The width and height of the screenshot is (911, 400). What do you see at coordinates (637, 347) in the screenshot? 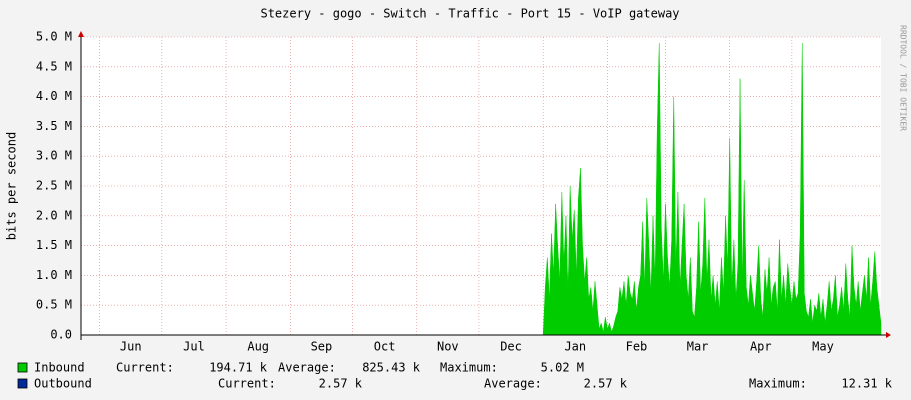
I see `x-tick-label: Feb` at bounding box center [637, 347].